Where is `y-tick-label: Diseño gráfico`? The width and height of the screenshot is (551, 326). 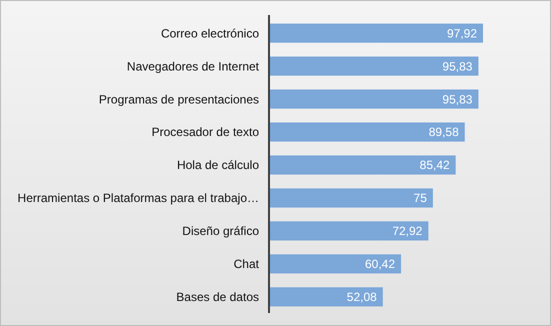
y-tick-label: Diseño gráfico is located at coordinates (221, 231).